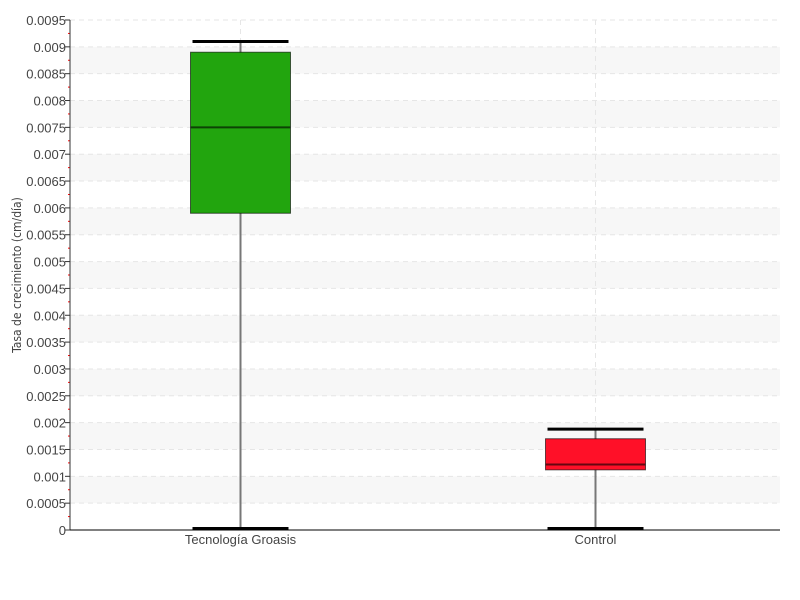 The image size is (800, 600). What do you see at coordinates (49, 423) in the screenshot?
I see `y-tick-label: 0.002` at bounding box center [49, 423].